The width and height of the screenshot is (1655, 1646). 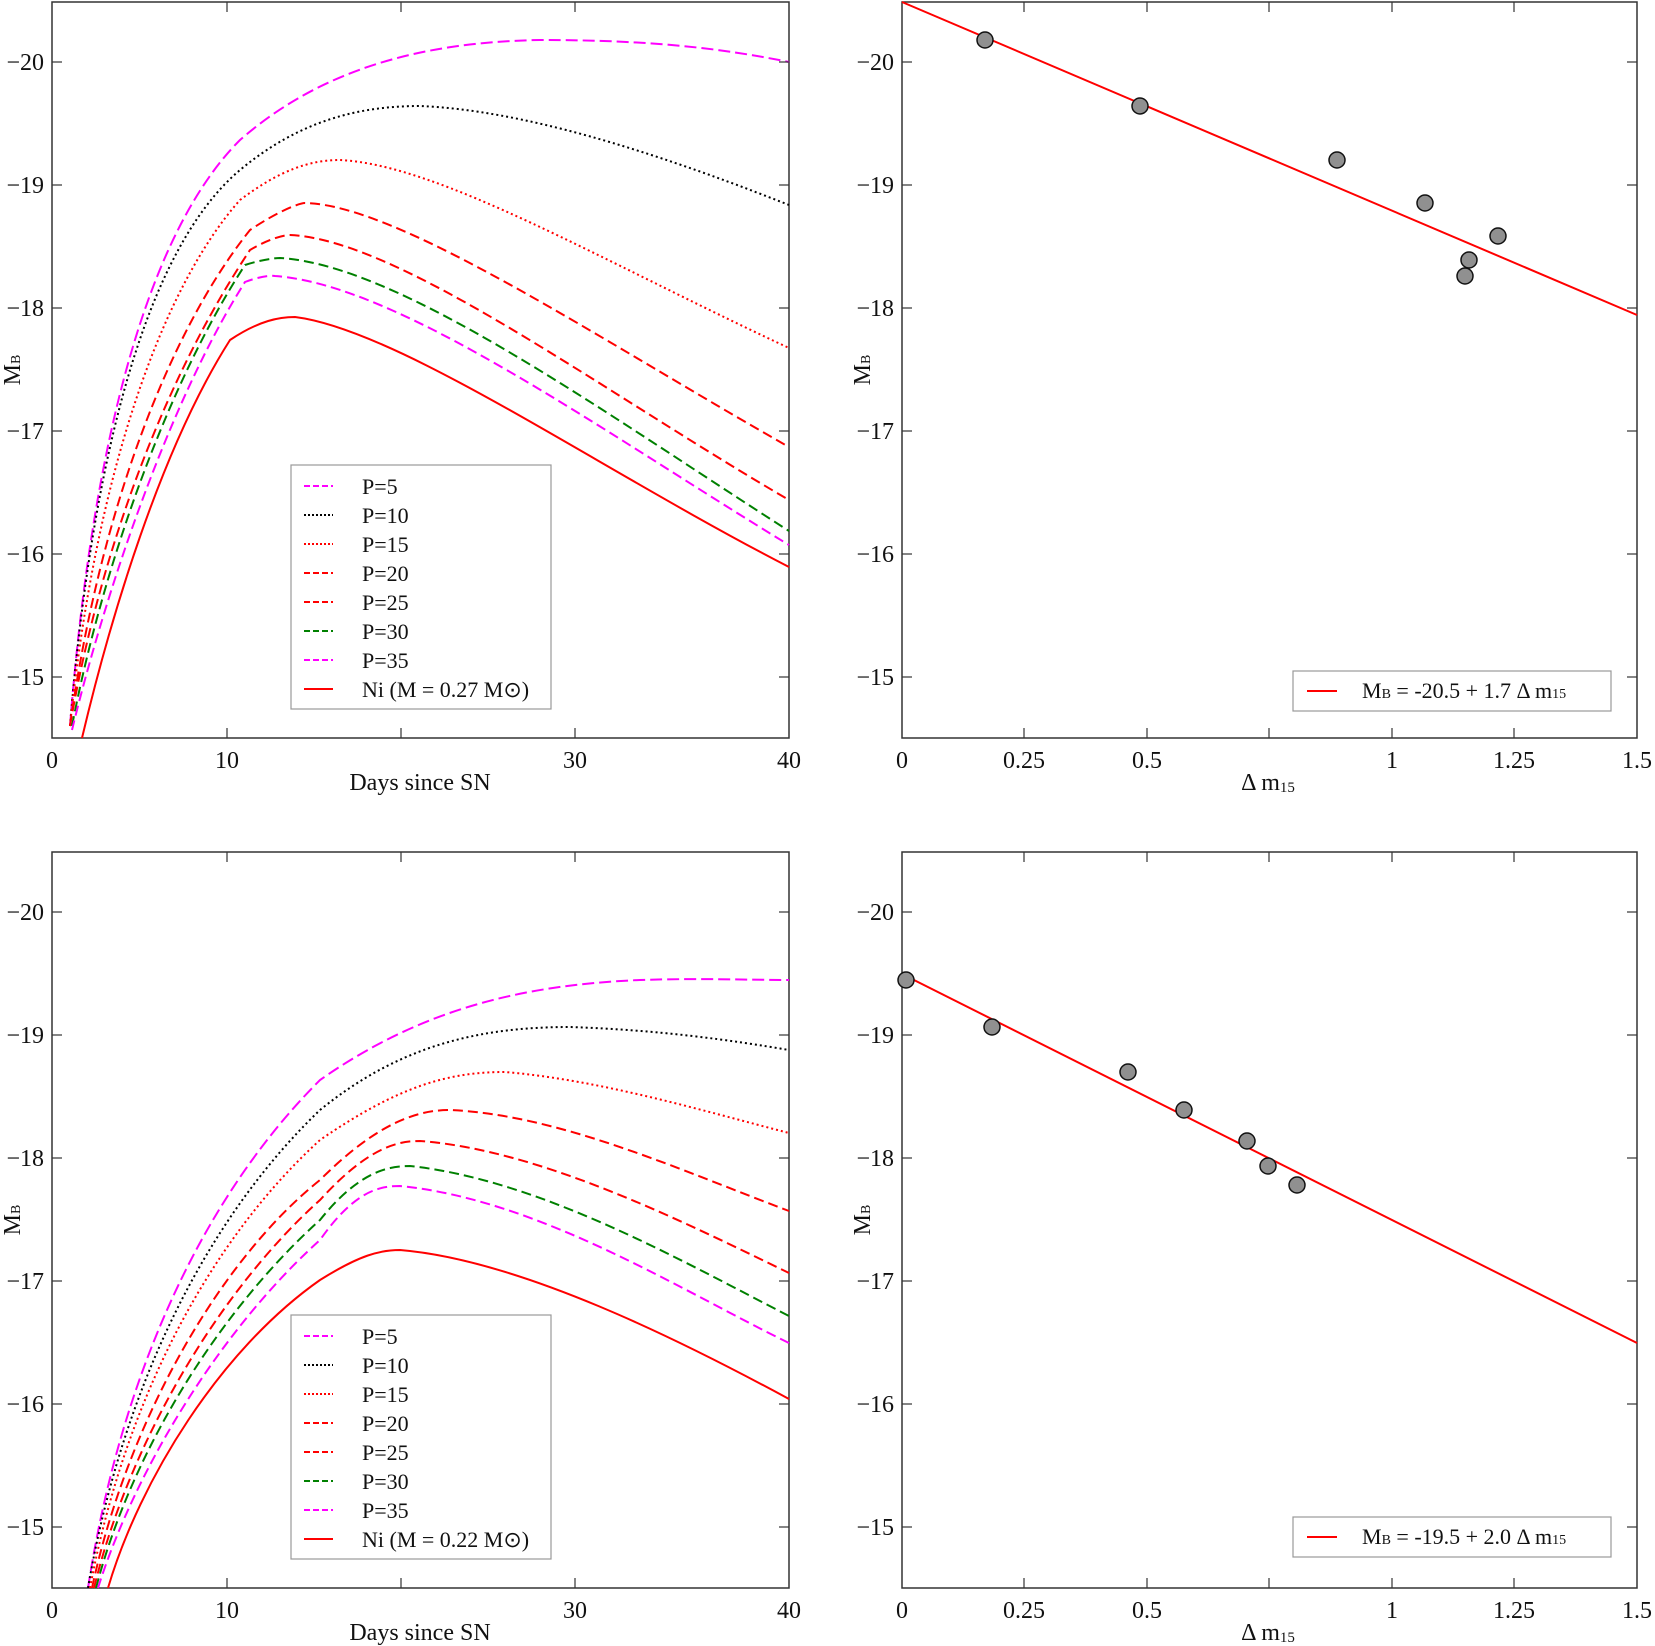 I want to click on legend-item: MB = -20.5 + 1.7 Δ m15, so click(x=1464, y=690).